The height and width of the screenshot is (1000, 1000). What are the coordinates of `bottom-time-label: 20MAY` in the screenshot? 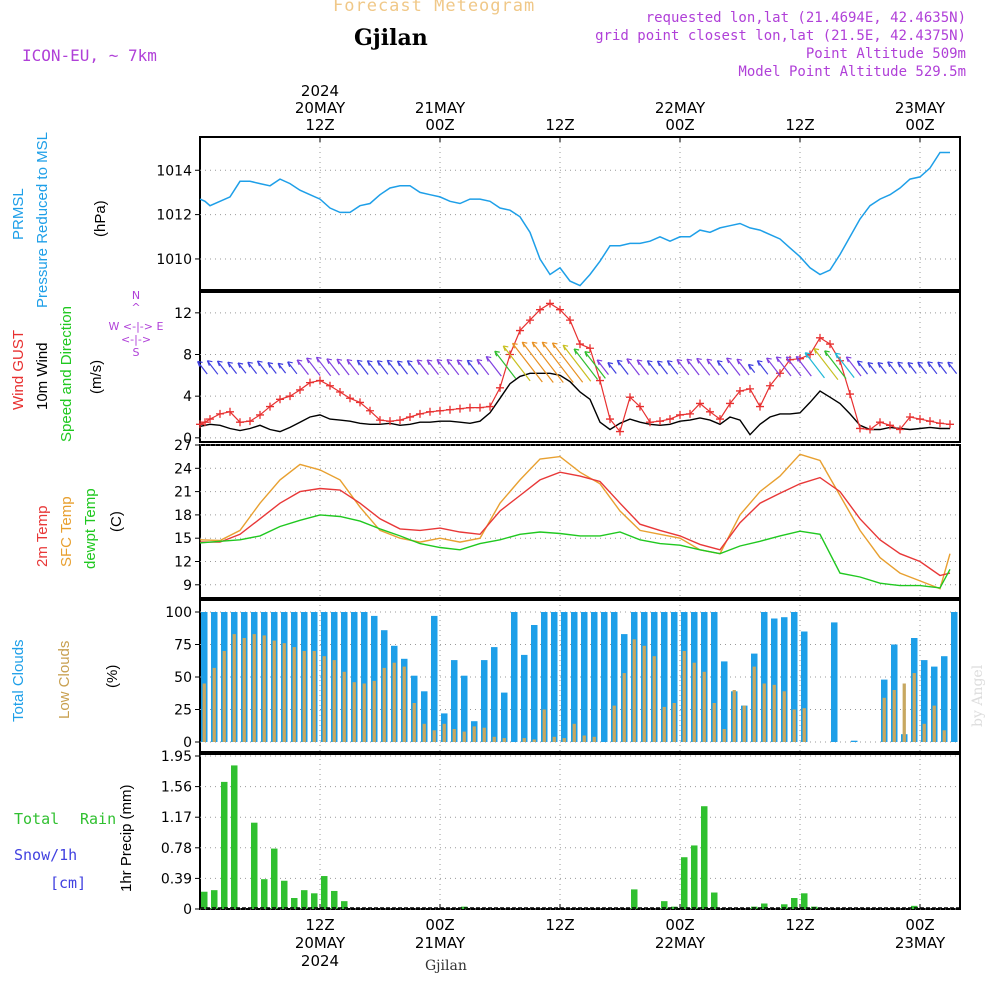 It's located at (320, 943).